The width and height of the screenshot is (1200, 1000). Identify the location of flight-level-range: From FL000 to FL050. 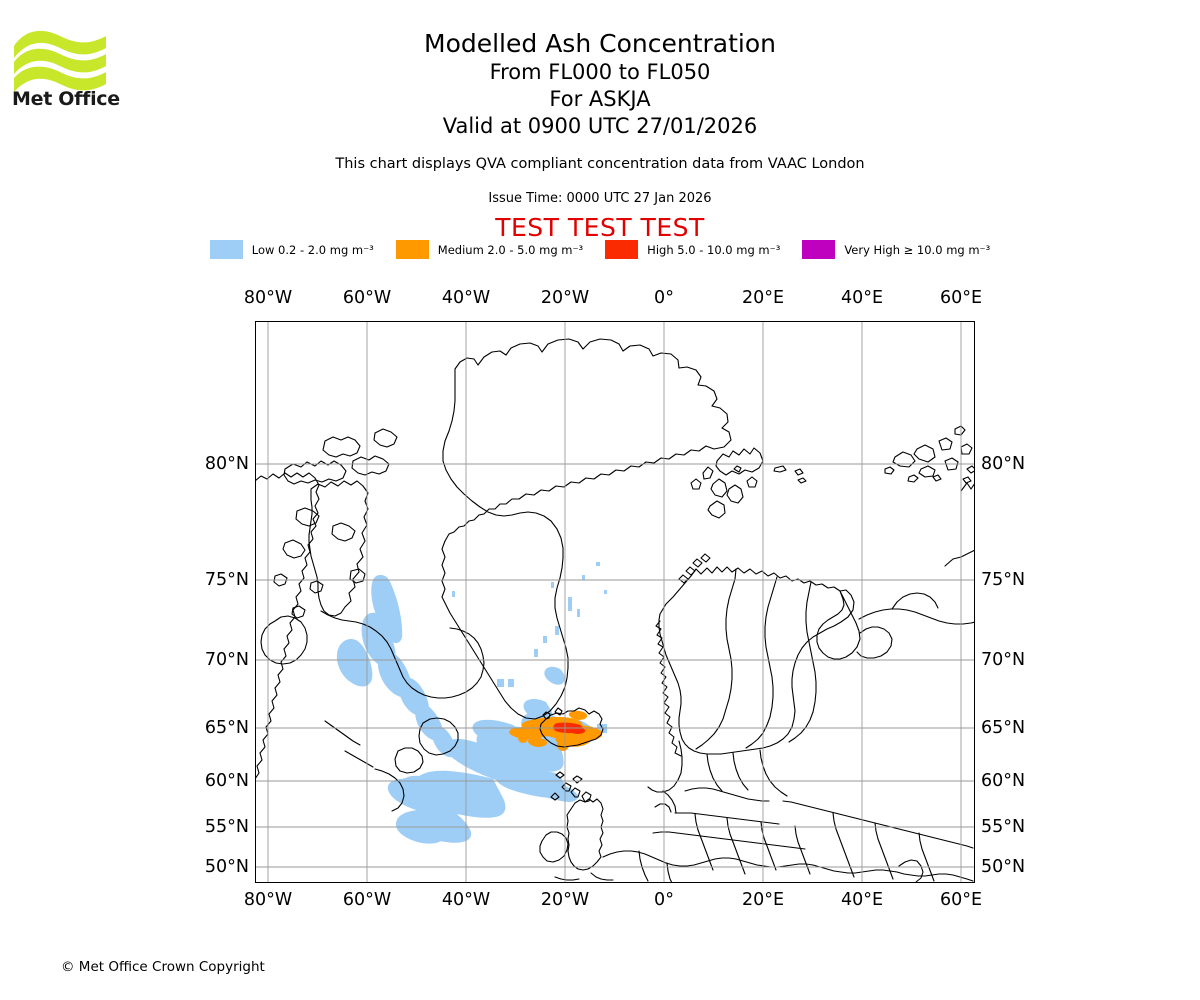
(600, 72).